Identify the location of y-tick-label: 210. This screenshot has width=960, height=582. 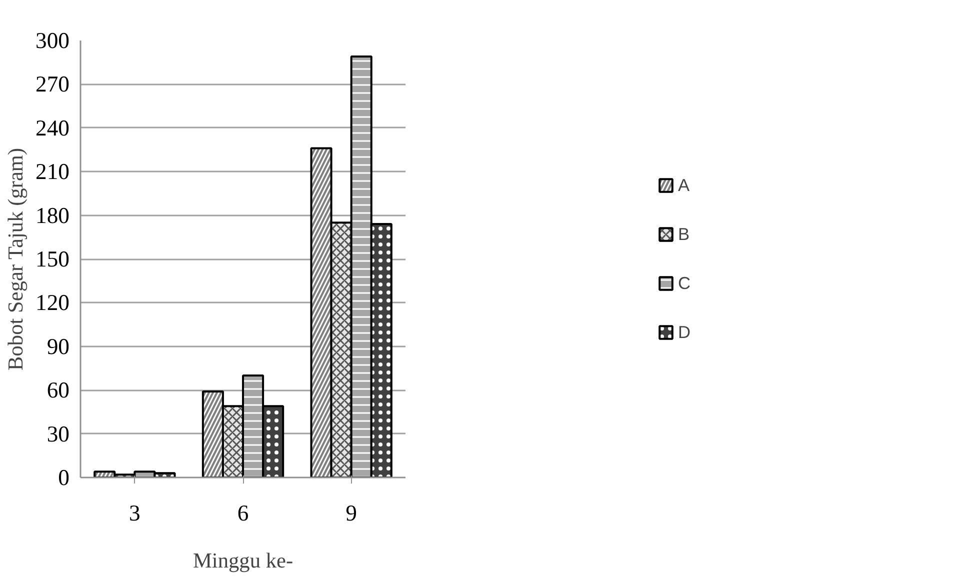
(53, 171).